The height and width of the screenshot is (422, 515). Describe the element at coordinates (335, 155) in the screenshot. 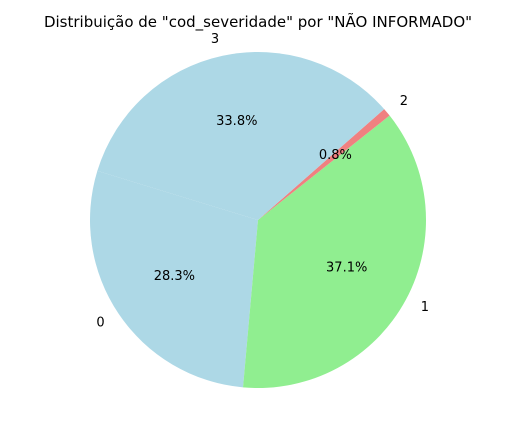

I see `pct-label-2: 0.8%` at that location.